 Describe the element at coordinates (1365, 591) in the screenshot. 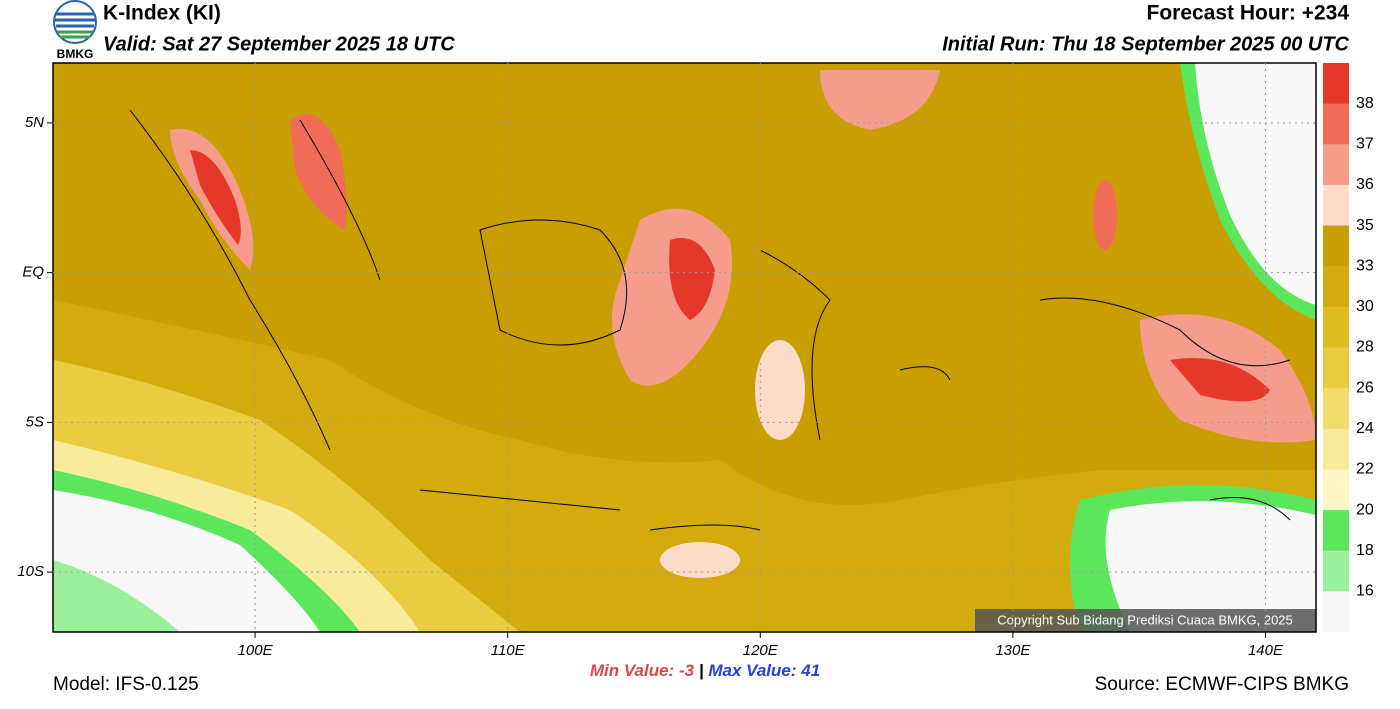

I see `colorbar-label: 16` at that location.